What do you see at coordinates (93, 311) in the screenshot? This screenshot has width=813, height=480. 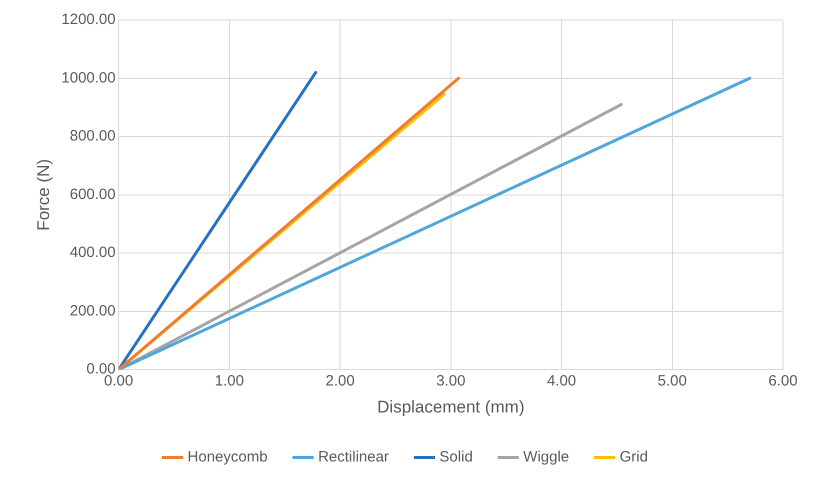 I see `y-tick-label: 200.00` at bounding box center [93, 311].